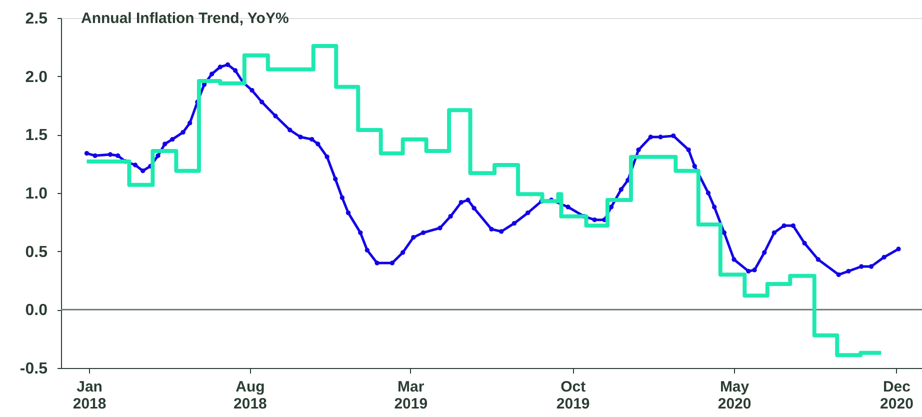  What do you see at coordinates (36, 135) in the screenshot?
I see `y-tick-label: 1.5` at bounding box center [36, 135].